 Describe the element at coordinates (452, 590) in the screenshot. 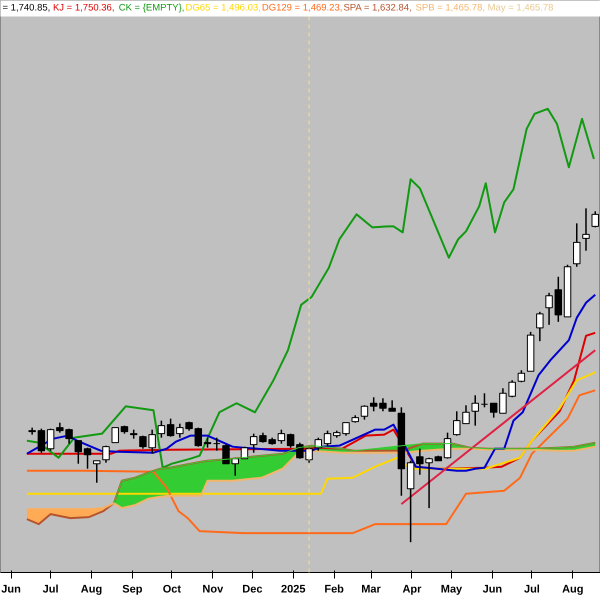

I see `x-tick-label: May` at that location.